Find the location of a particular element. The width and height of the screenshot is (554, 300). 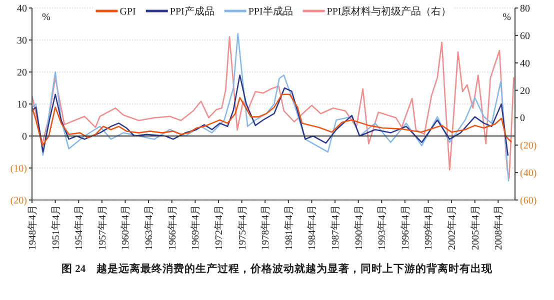

y-tick-label: 40 is located at coordinates (22, 9).